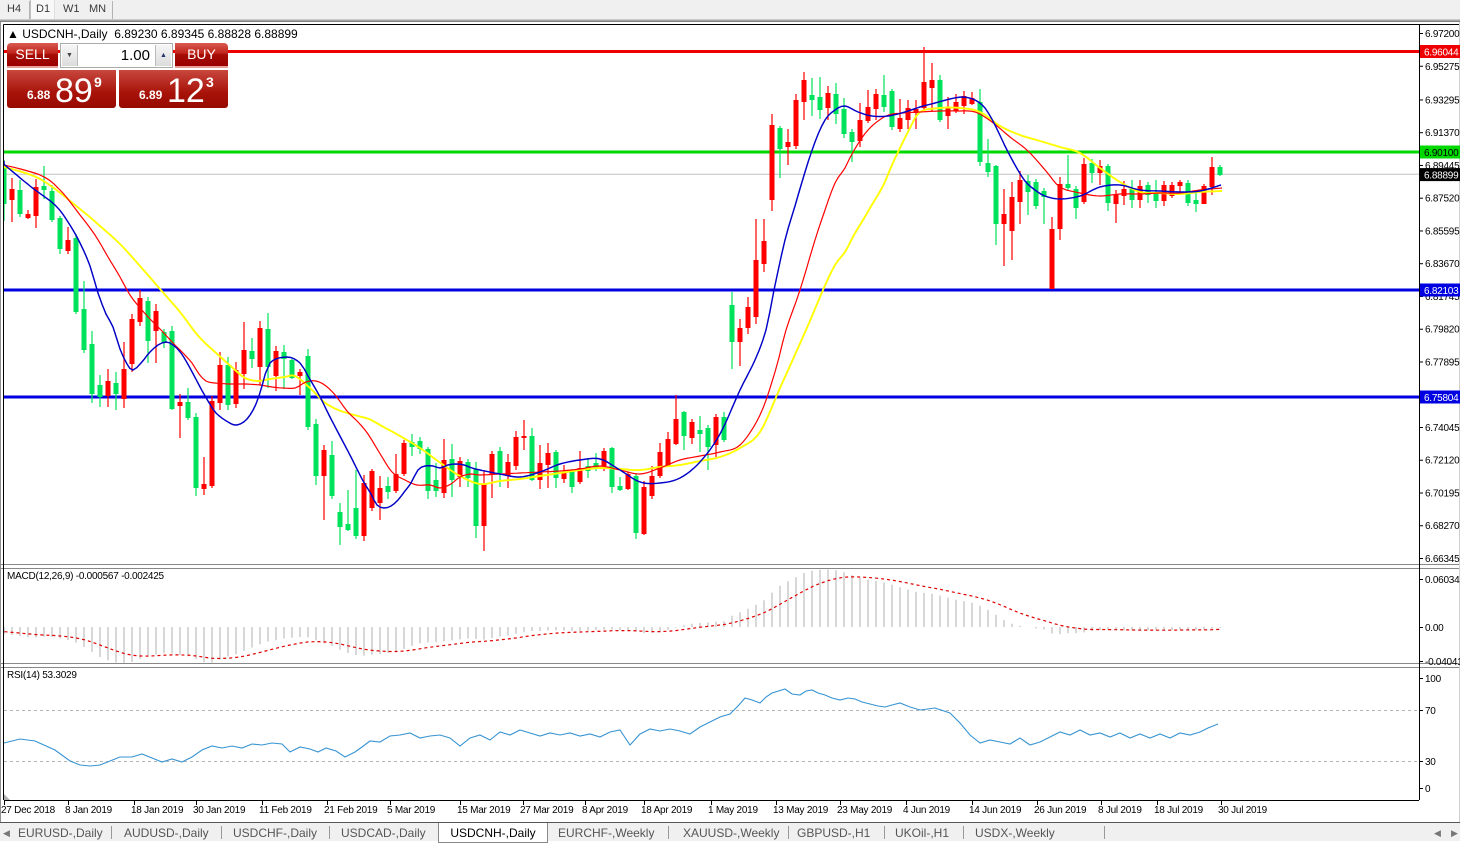  I want to click on svg-text: 6.97200, so click(1442, 34).